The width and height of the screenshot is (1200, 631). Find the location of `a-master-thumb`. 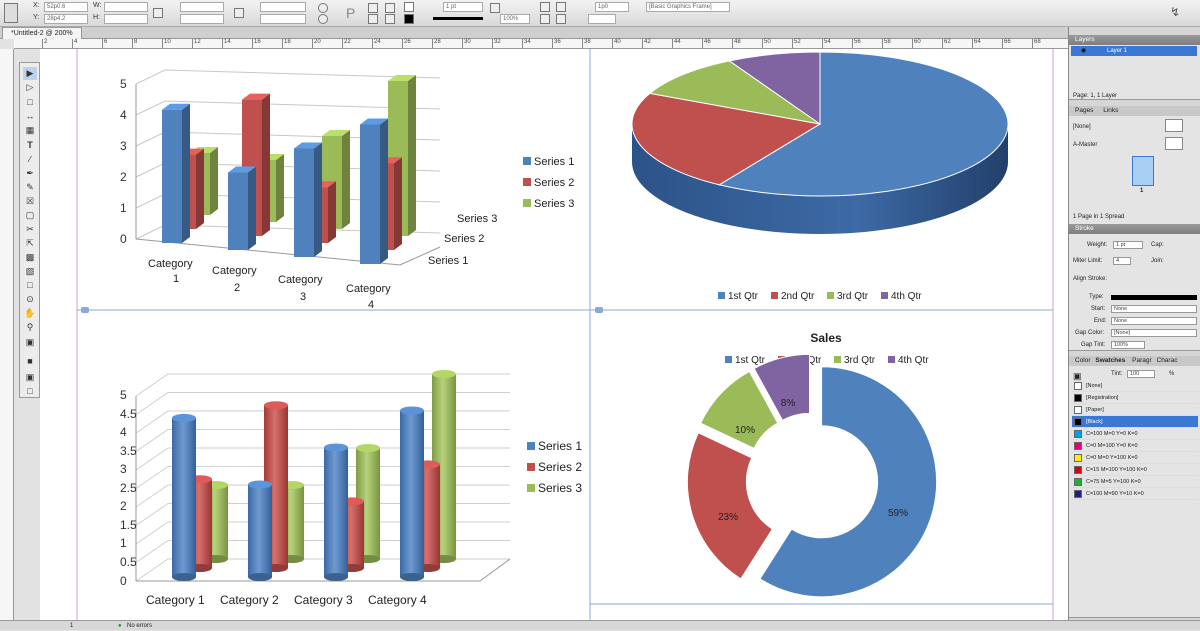

a-master-thumb is located at coordinates (1174, 143).